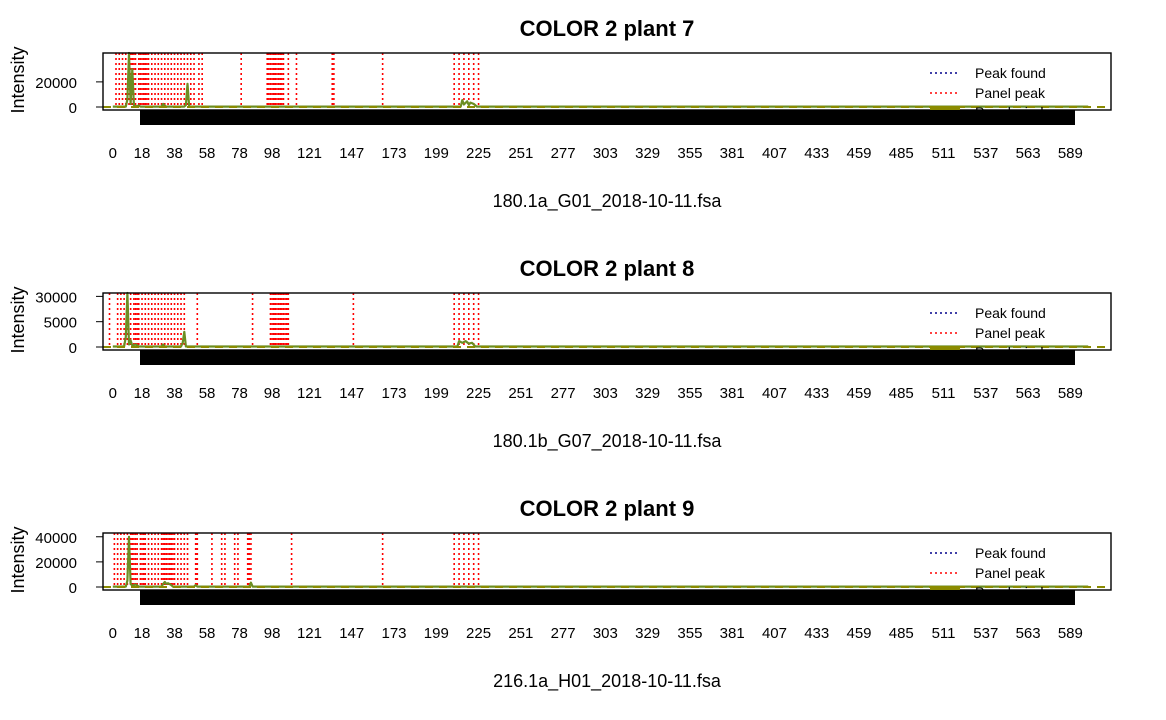 Image resolution: width=1166 pixels, height=720 pixels. What do you see at coordinates (607, 508) in the screenshot?
I see `chart-title: COLOR 2 plant 9` at bounding box center [607, 508].